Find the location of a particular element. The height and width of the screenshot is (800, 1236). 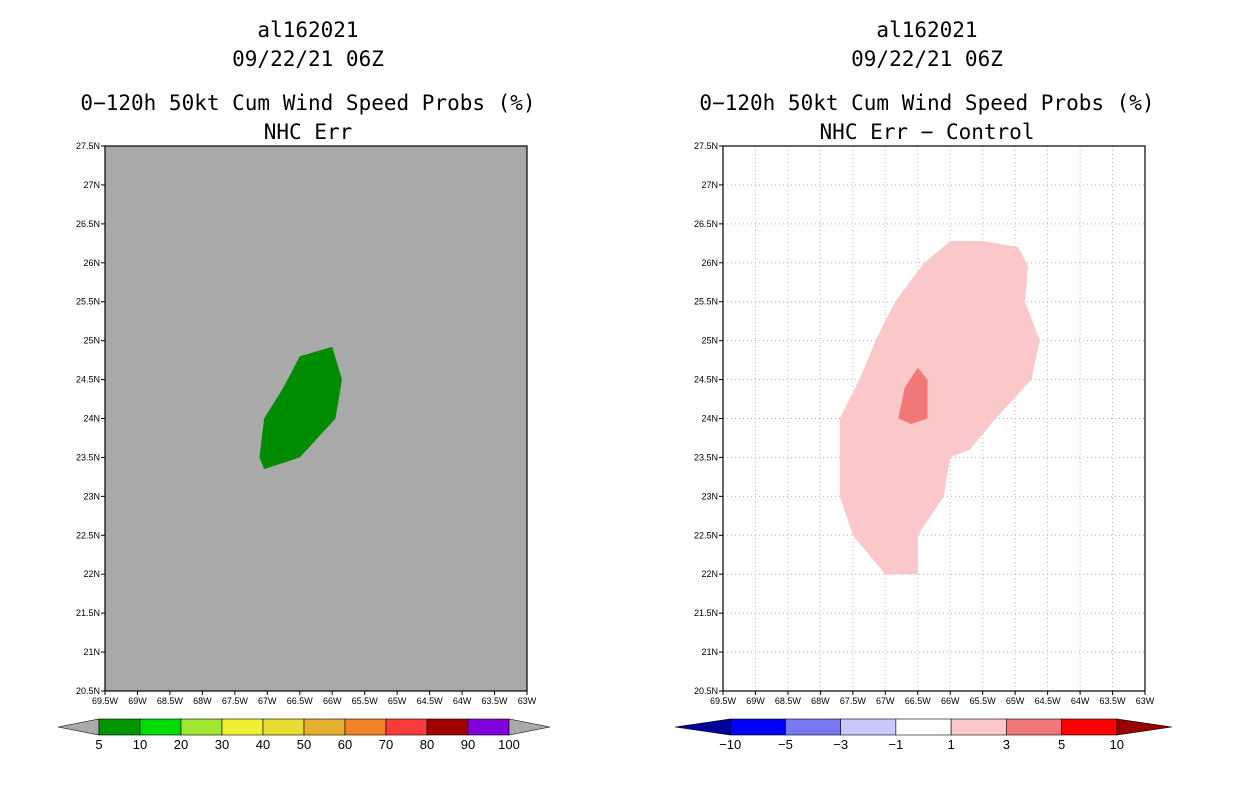

colorbar-label: −1 is located at coordinates (895, 744).